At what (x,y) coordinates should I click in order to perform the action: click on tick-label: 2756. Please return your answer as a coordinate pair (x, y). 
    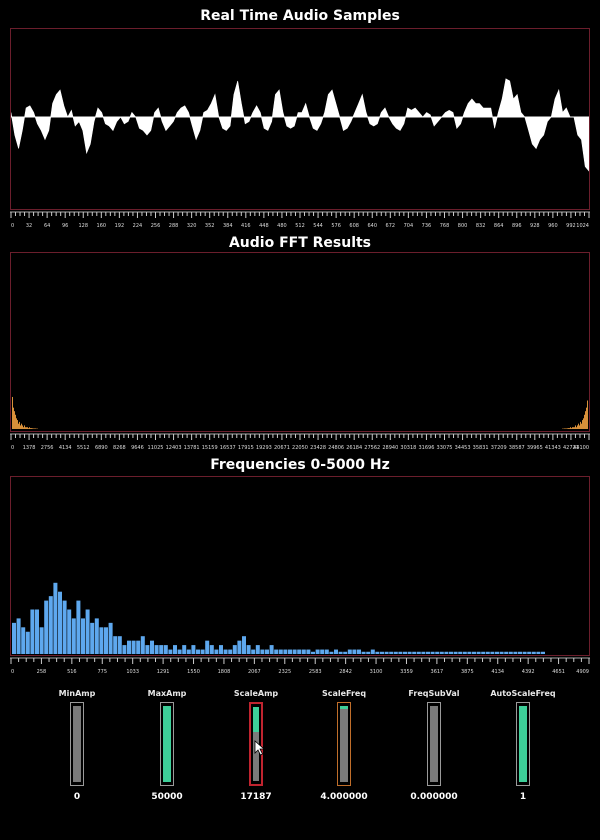
    Looking at the image, I should click on (47, 448).